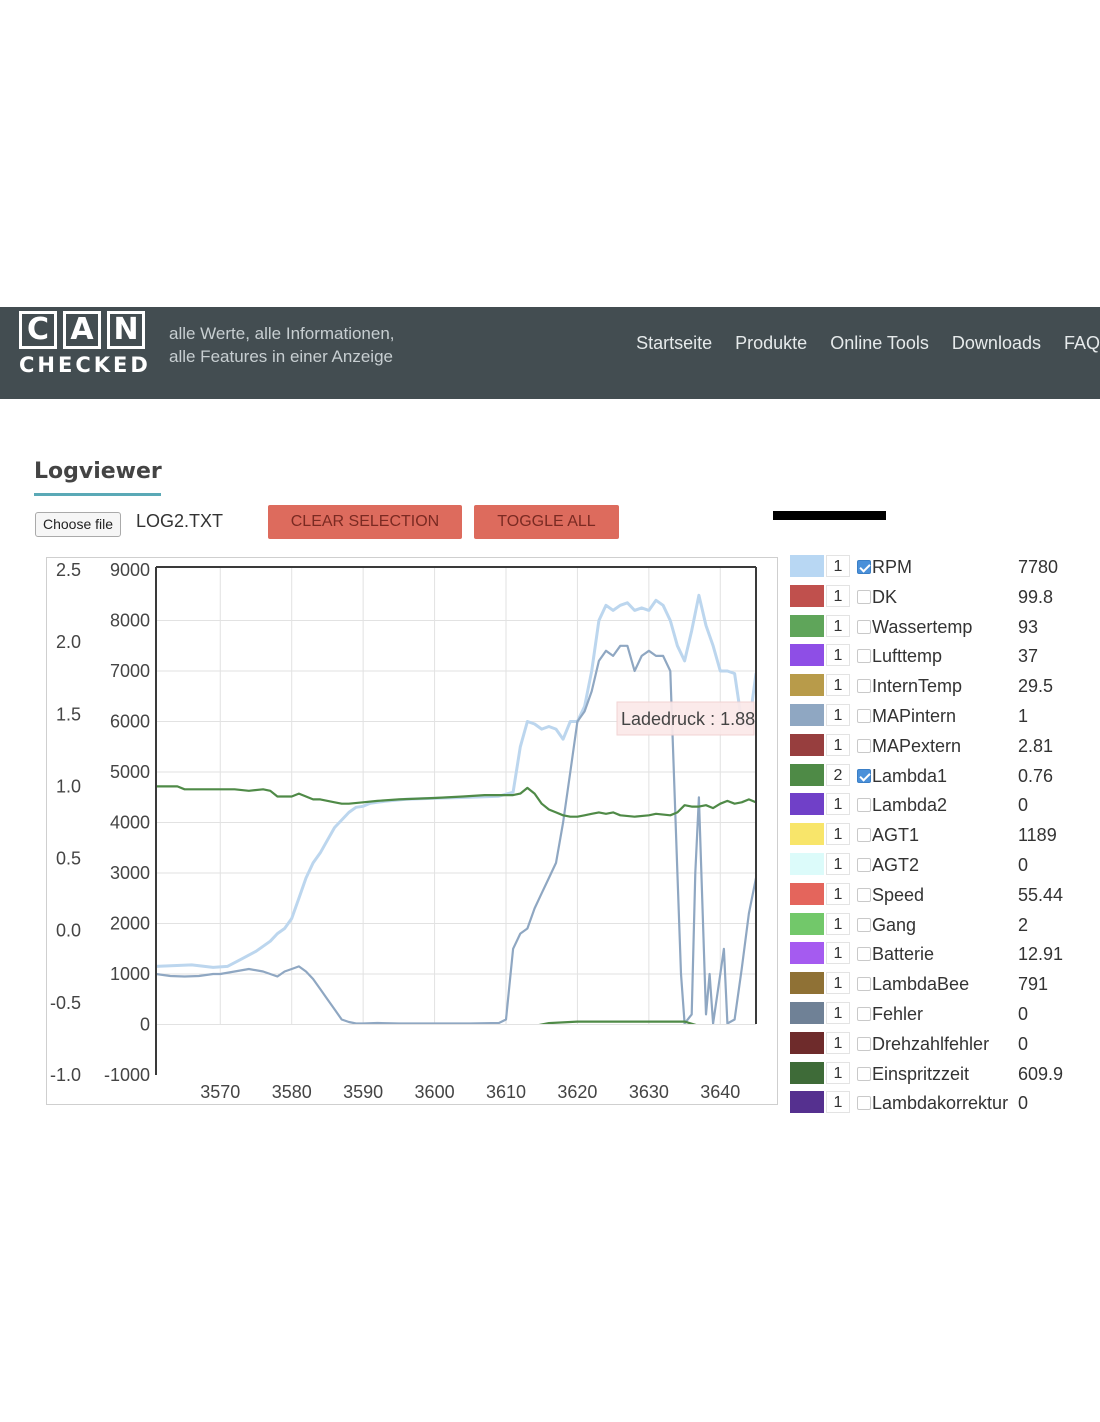  I want to click on legend-row: 1 LambdaBee 791, so click(945, 985).